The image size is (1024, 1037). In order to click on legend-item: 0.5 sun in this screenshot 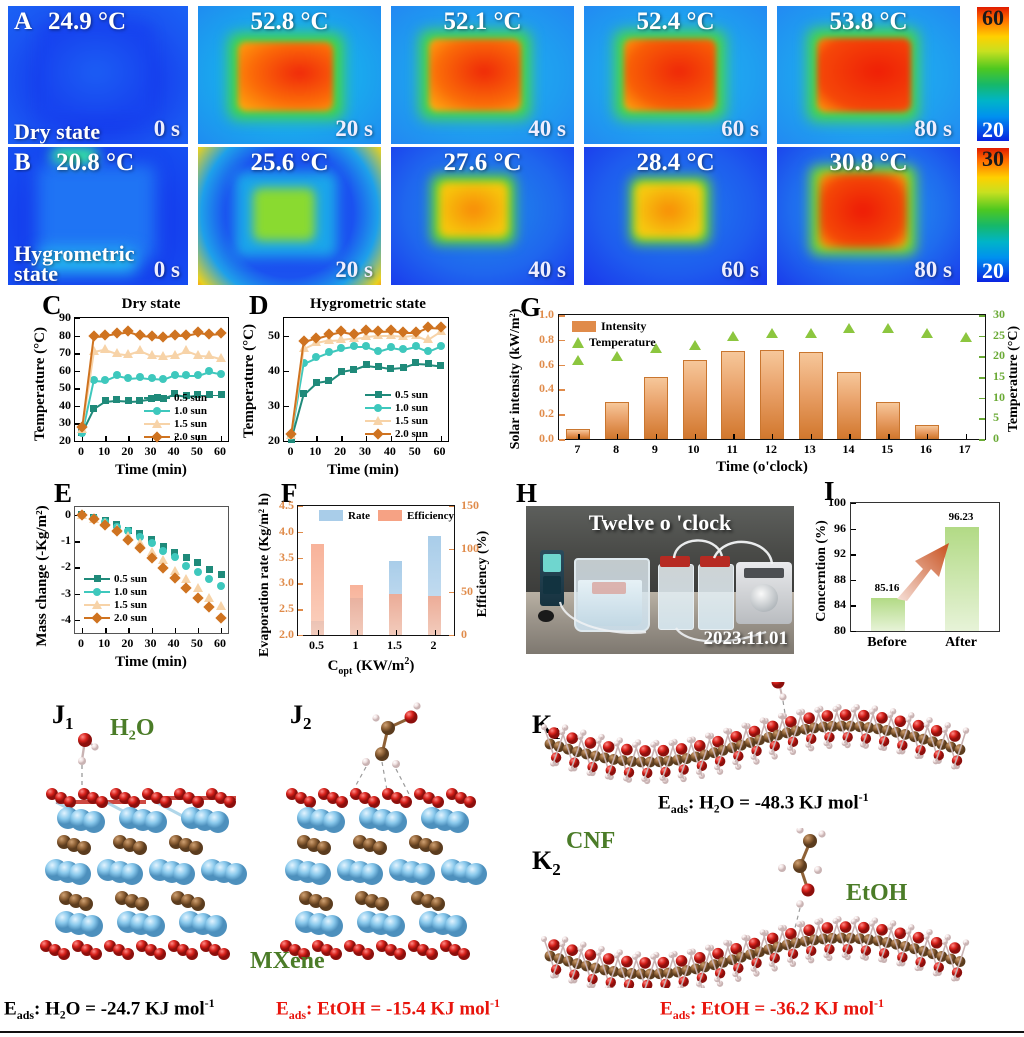, I will do `click(115, 578)`.